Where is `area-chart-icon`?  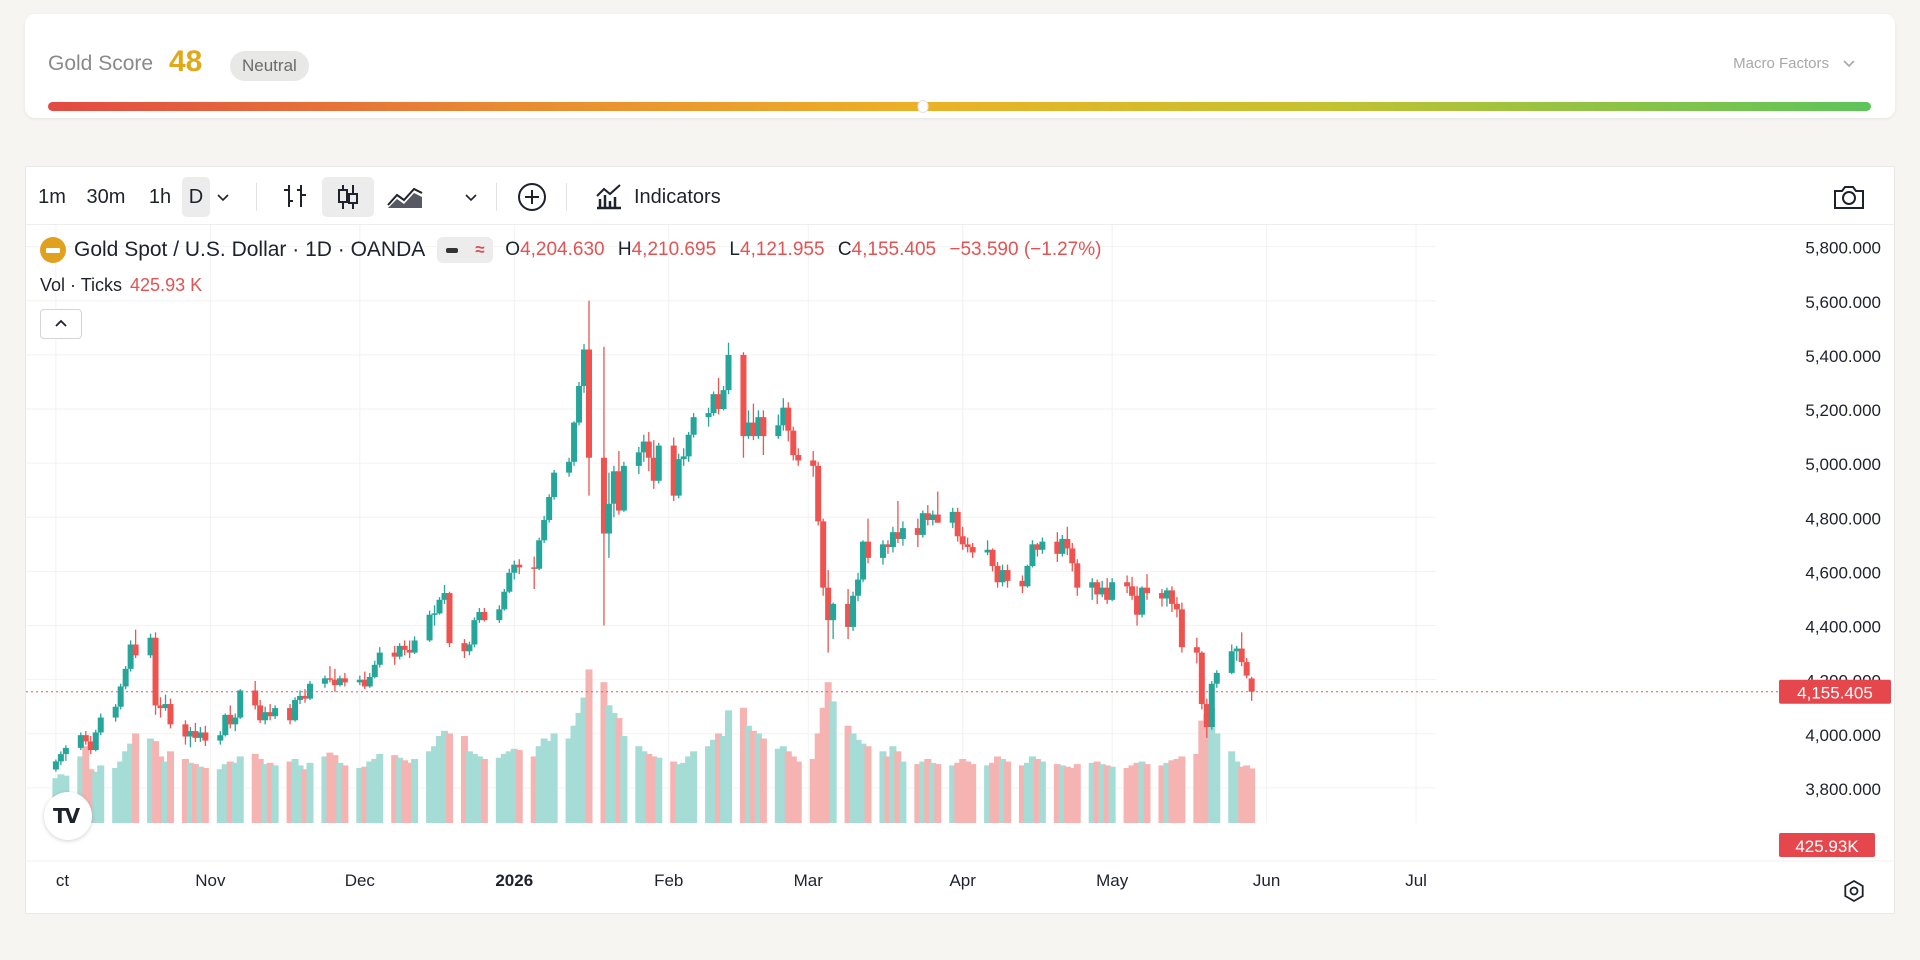
area-chart-icon is located at coordinates (405, 196).